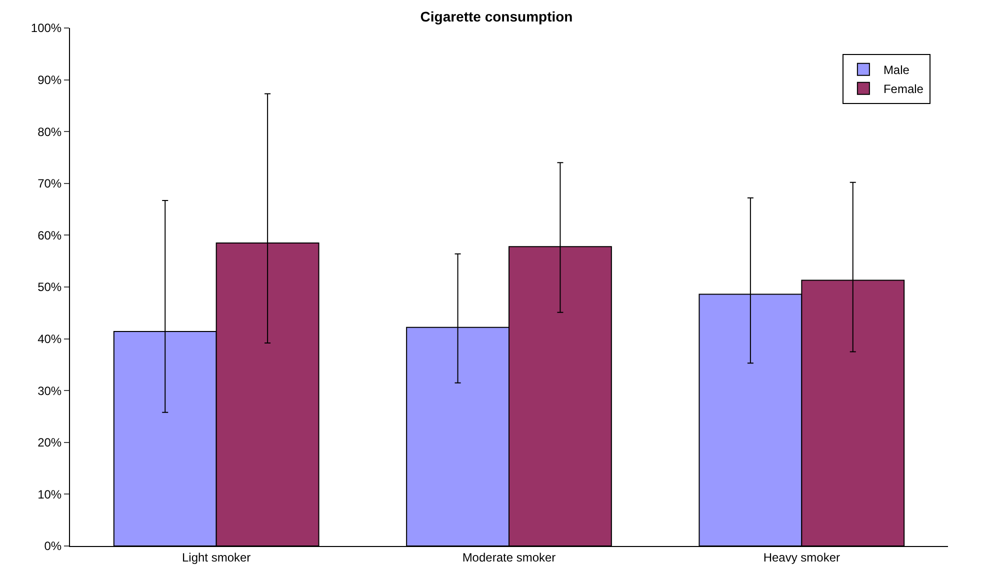 Image resolution: width=993 pixels, height=586 pixels. I want to click on y-tick-label: 40%, so click(50, 339).